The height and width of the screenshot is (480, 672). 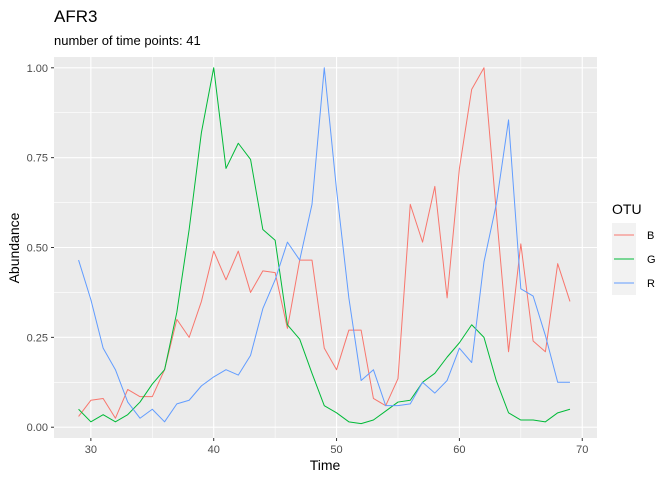 I want to click on legend-item-B: B, so click(x=633, y=235).